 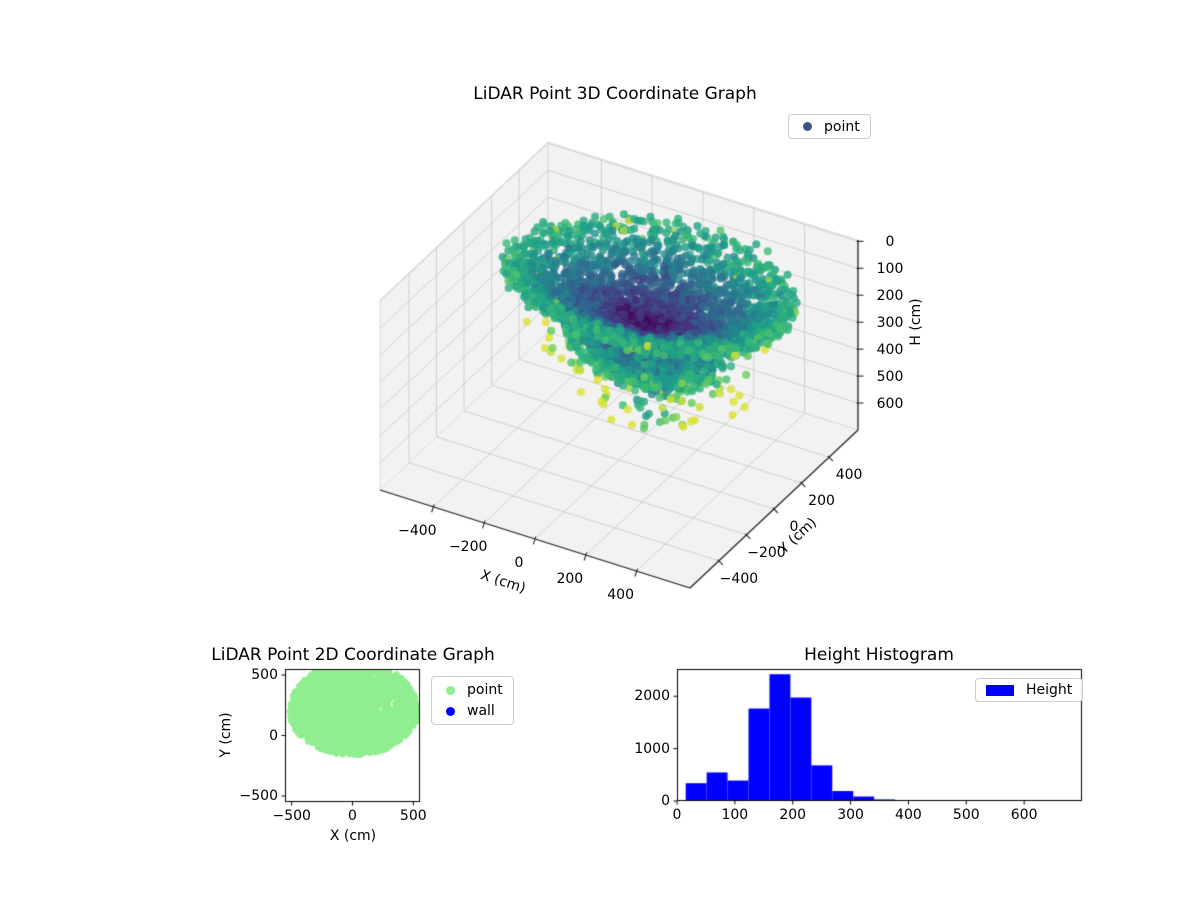 I want to click on plot3d-z-tick-label: 200, so click(x=890, y=296).